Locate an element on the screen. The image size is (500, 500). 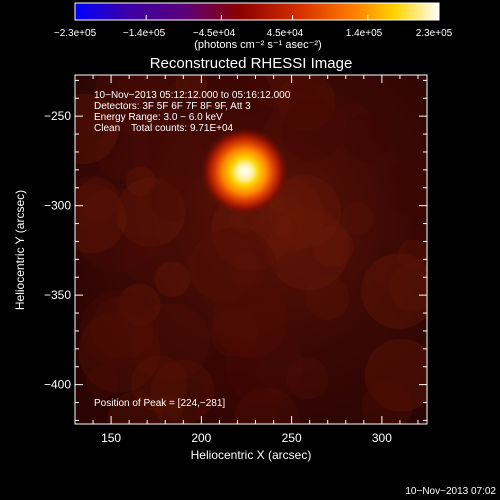
x-axis-tick-labels: 150 200 250 300 is located at coordinates (246, 438).